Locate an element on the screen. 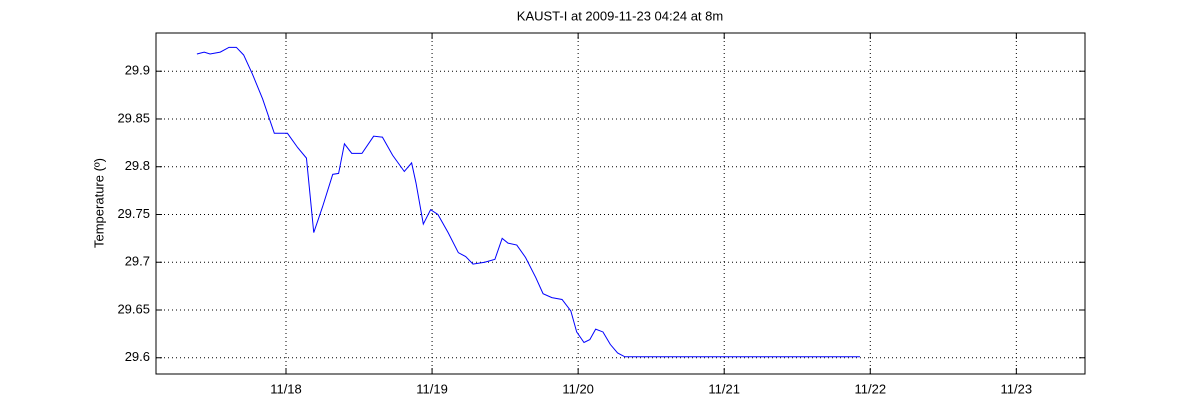 Image resolution: width=1200 pixels, height=420 pixels. x-tick-label: 11/21 is located at coordinates (724, 388).